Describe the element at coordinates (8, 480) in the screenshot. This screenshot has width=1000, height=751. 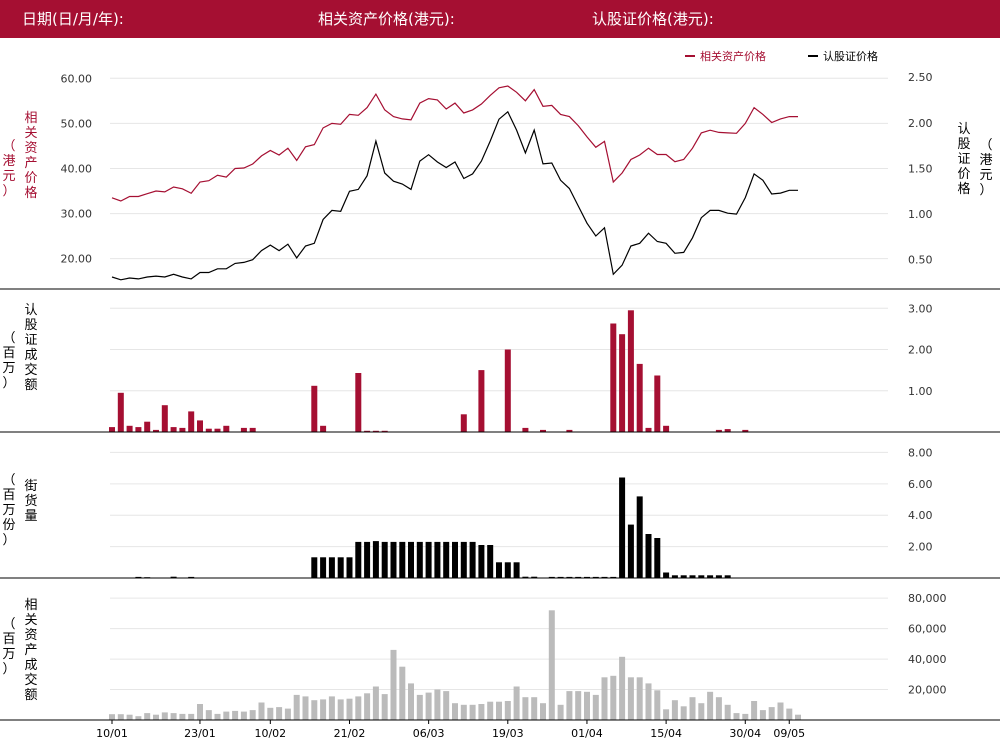
I see `outstanding-axis-unit-char: （` at that location.